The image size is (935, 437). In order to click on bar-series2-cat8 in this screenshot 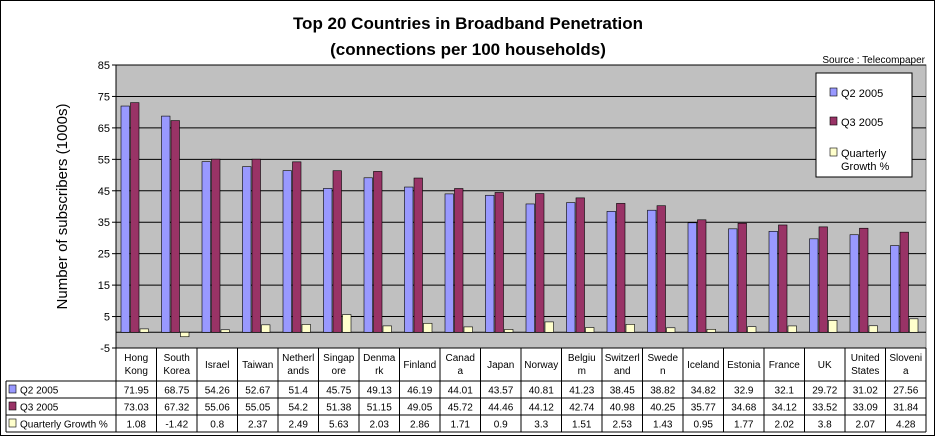, I will do `click(468, 329)`.